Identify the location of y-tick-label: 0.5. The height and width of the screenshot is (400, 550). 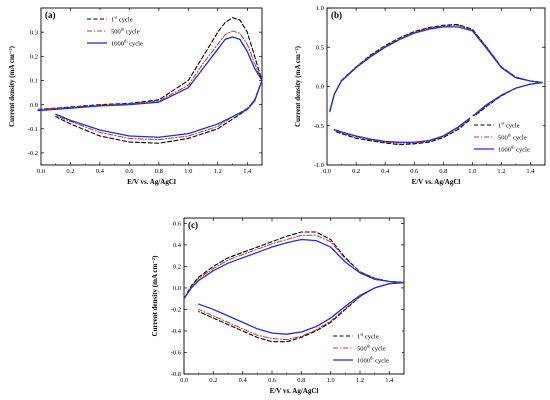
(320, 47).